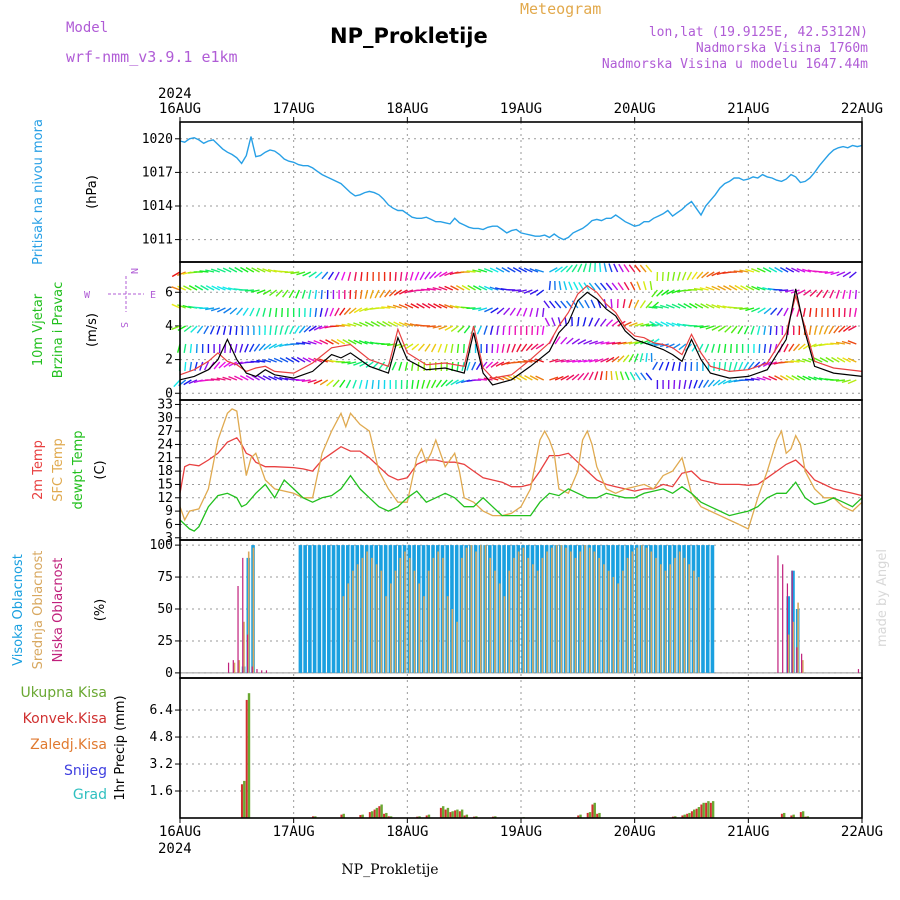 This screenshot has width=900, height=900. I want to click on y-tick-label: 18, so click(165, 471).